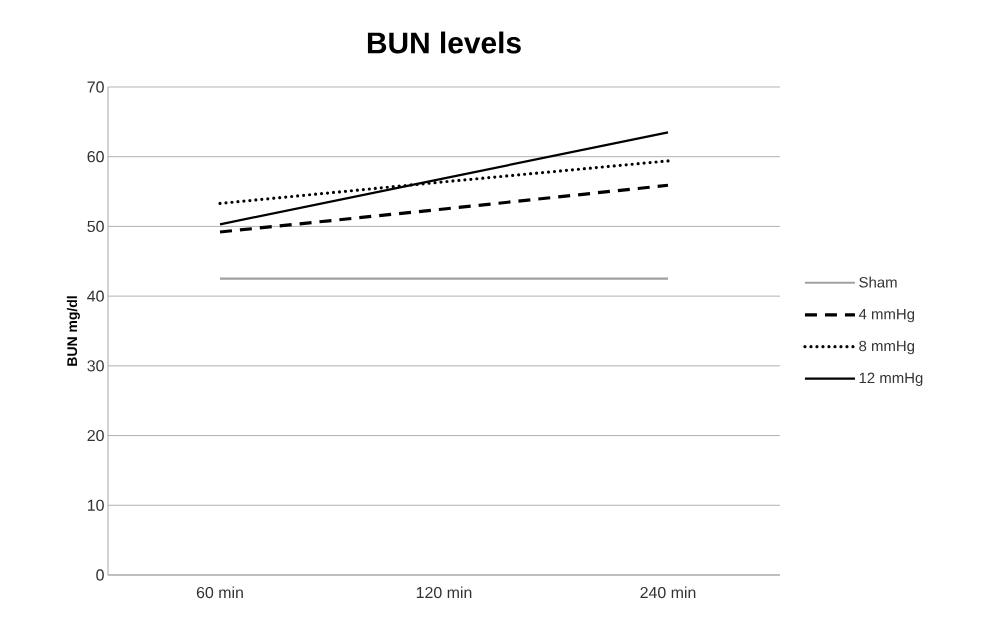  What do you see at coordinates (73, 331) in the screenshot?
I see `y-axis-title: BUN mg/dl` at bounding box center [73, 331].